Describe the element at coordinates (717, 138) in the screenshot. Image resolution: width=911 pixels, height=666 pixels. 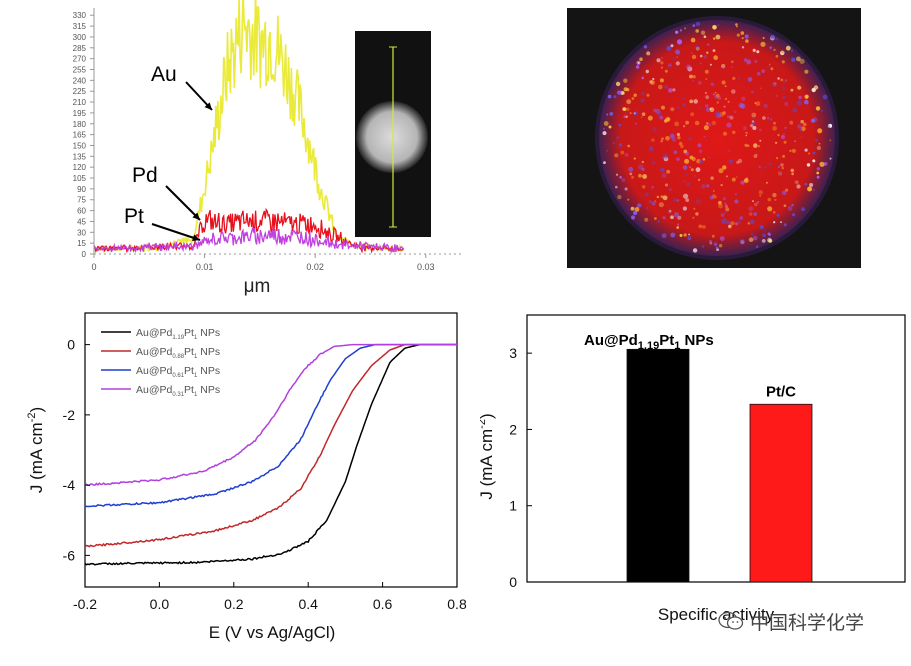
I see `map-particle-body` at that location.